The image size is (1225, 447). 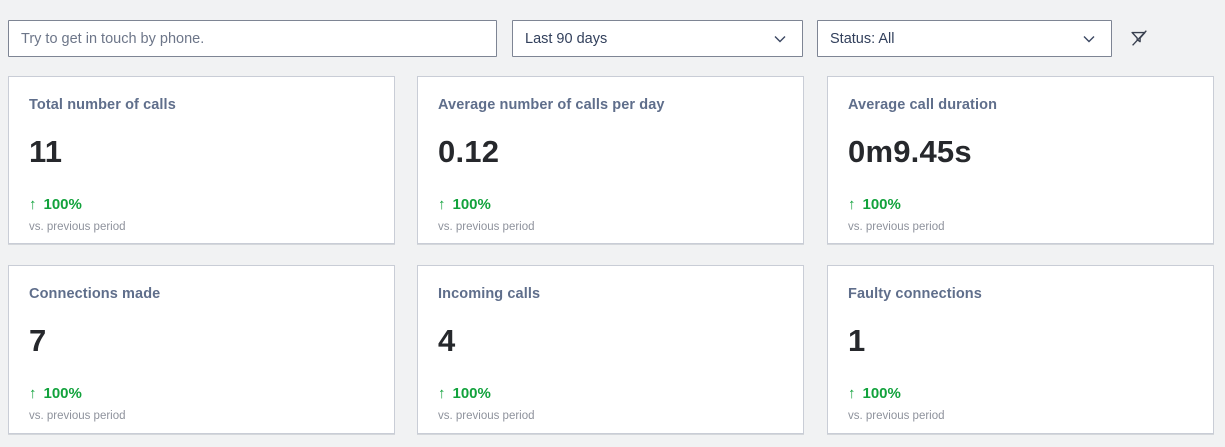 What do you see at coordinates (915, 294) in the screenshot?
I see `card-title: Faulty connections` at bounding box center [915, 294].